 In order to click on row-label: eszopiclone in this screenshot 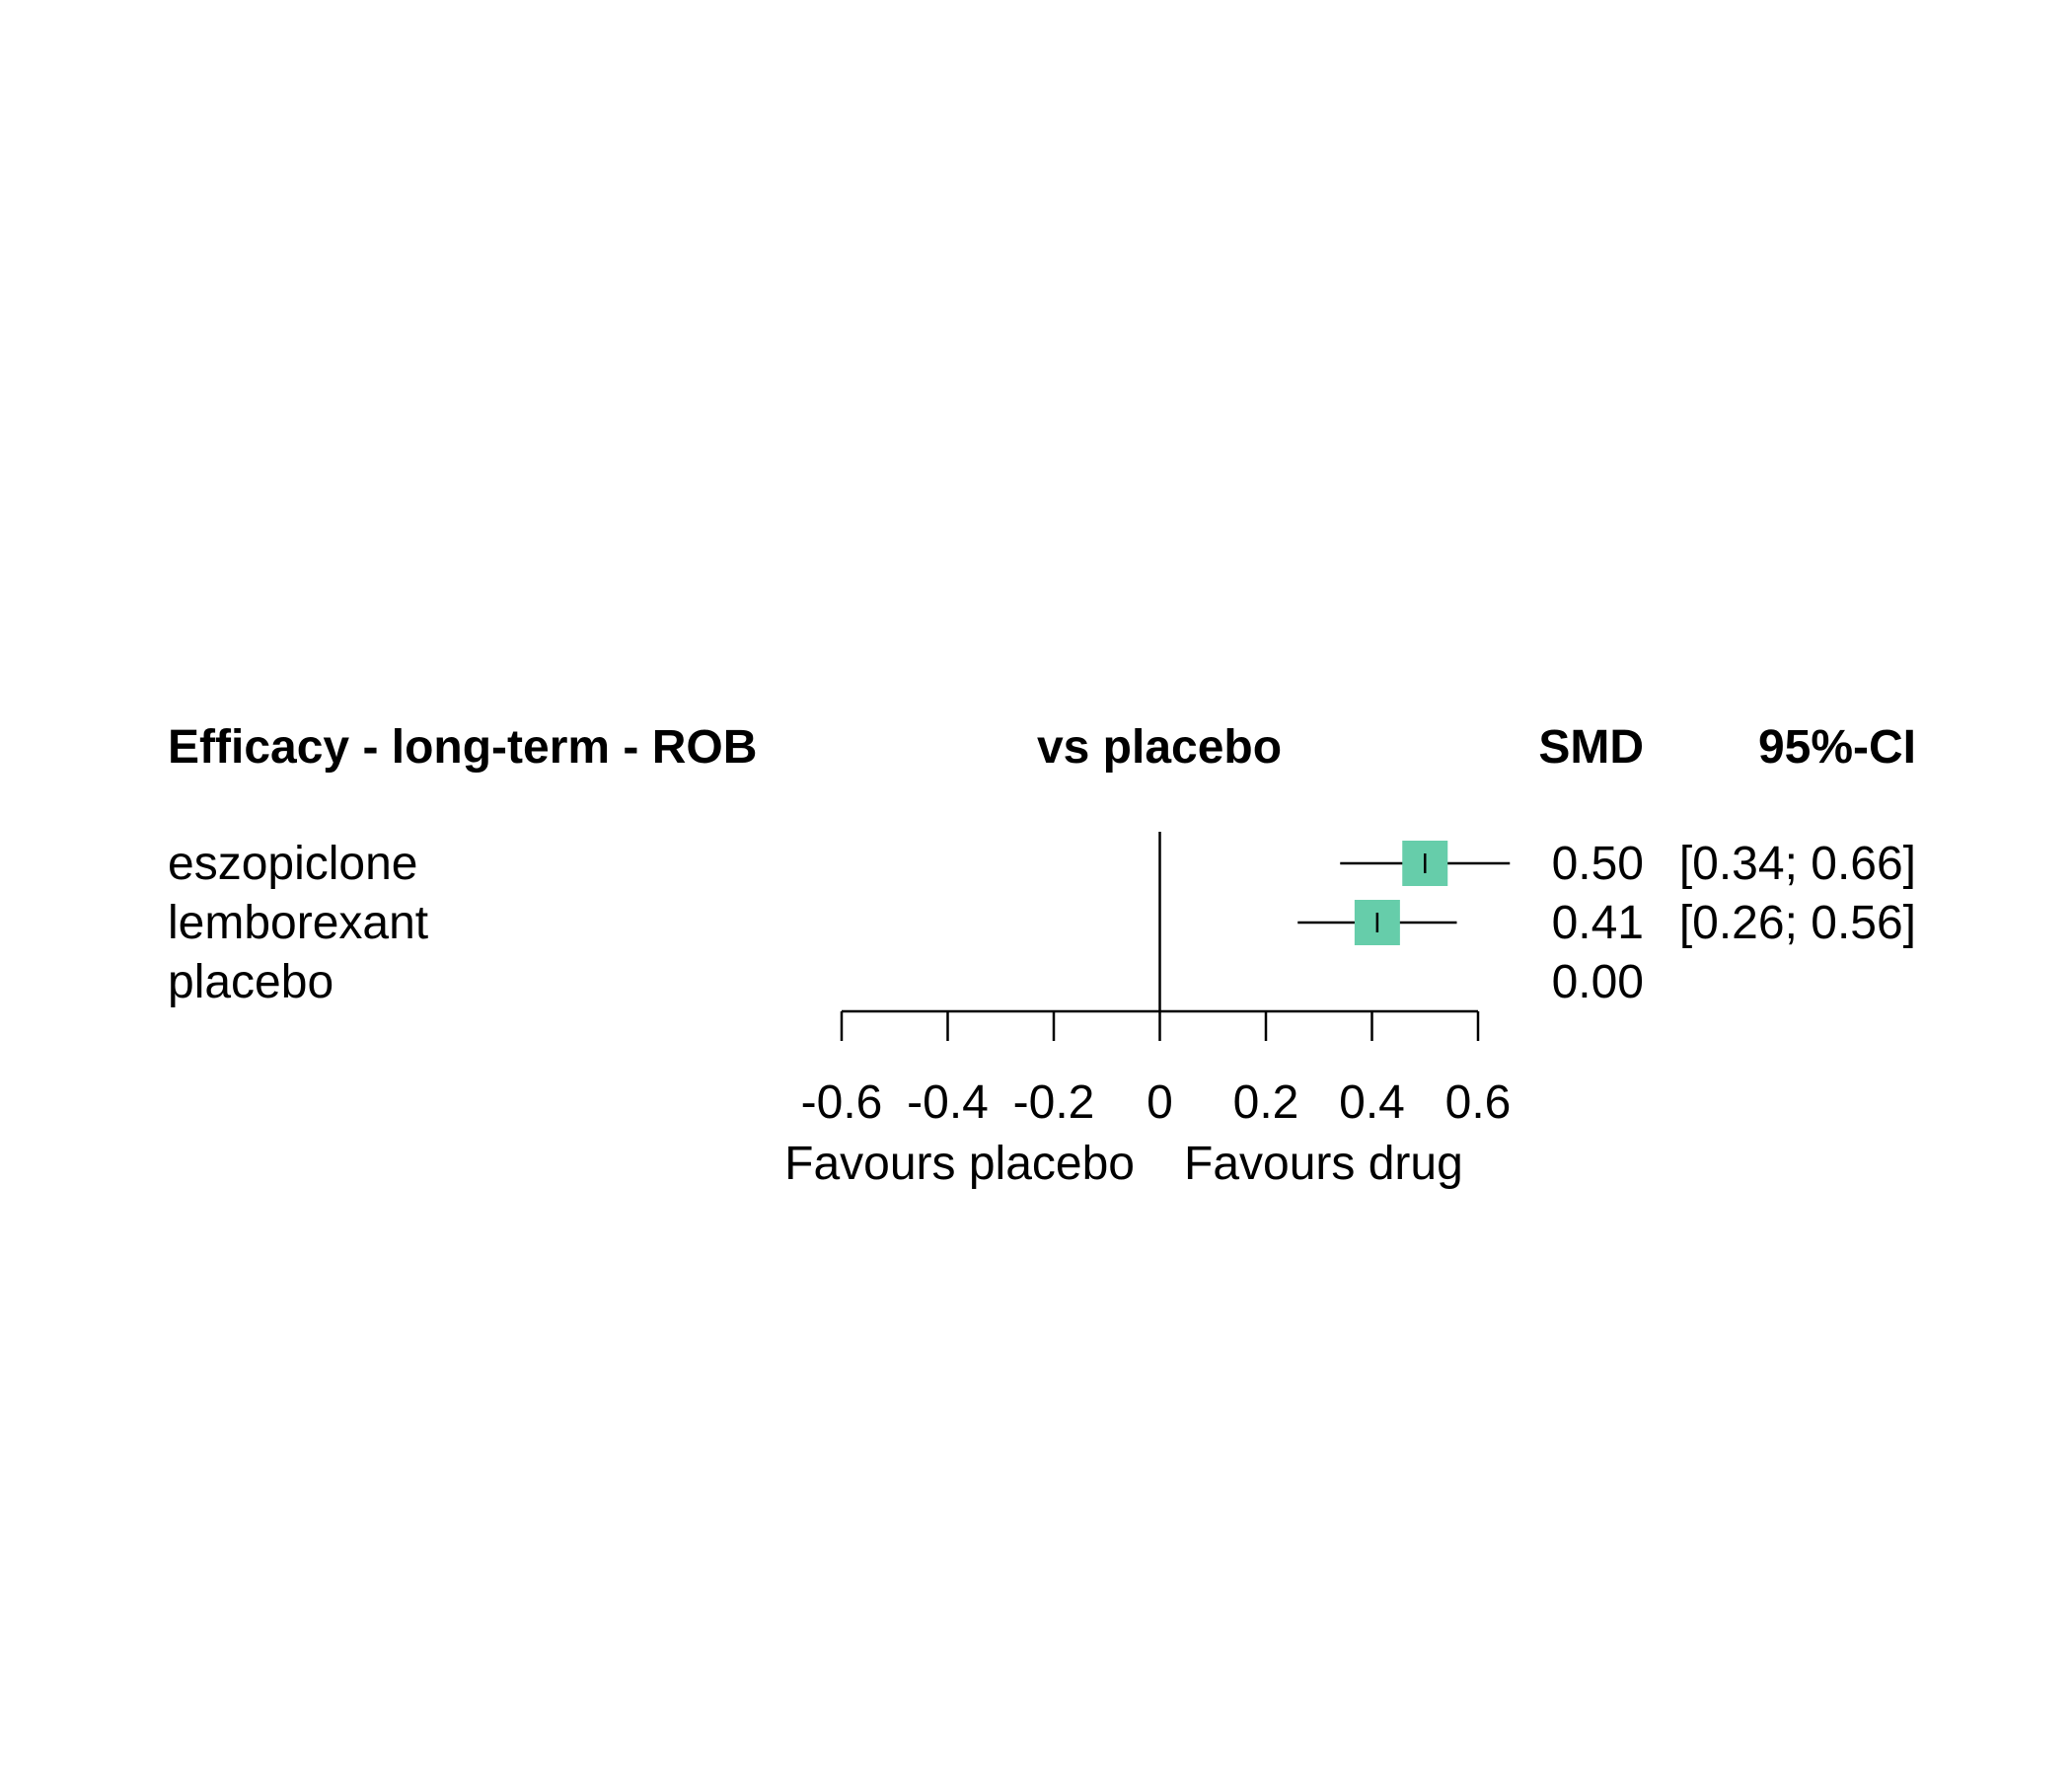, I will do `click(293, 864)`.